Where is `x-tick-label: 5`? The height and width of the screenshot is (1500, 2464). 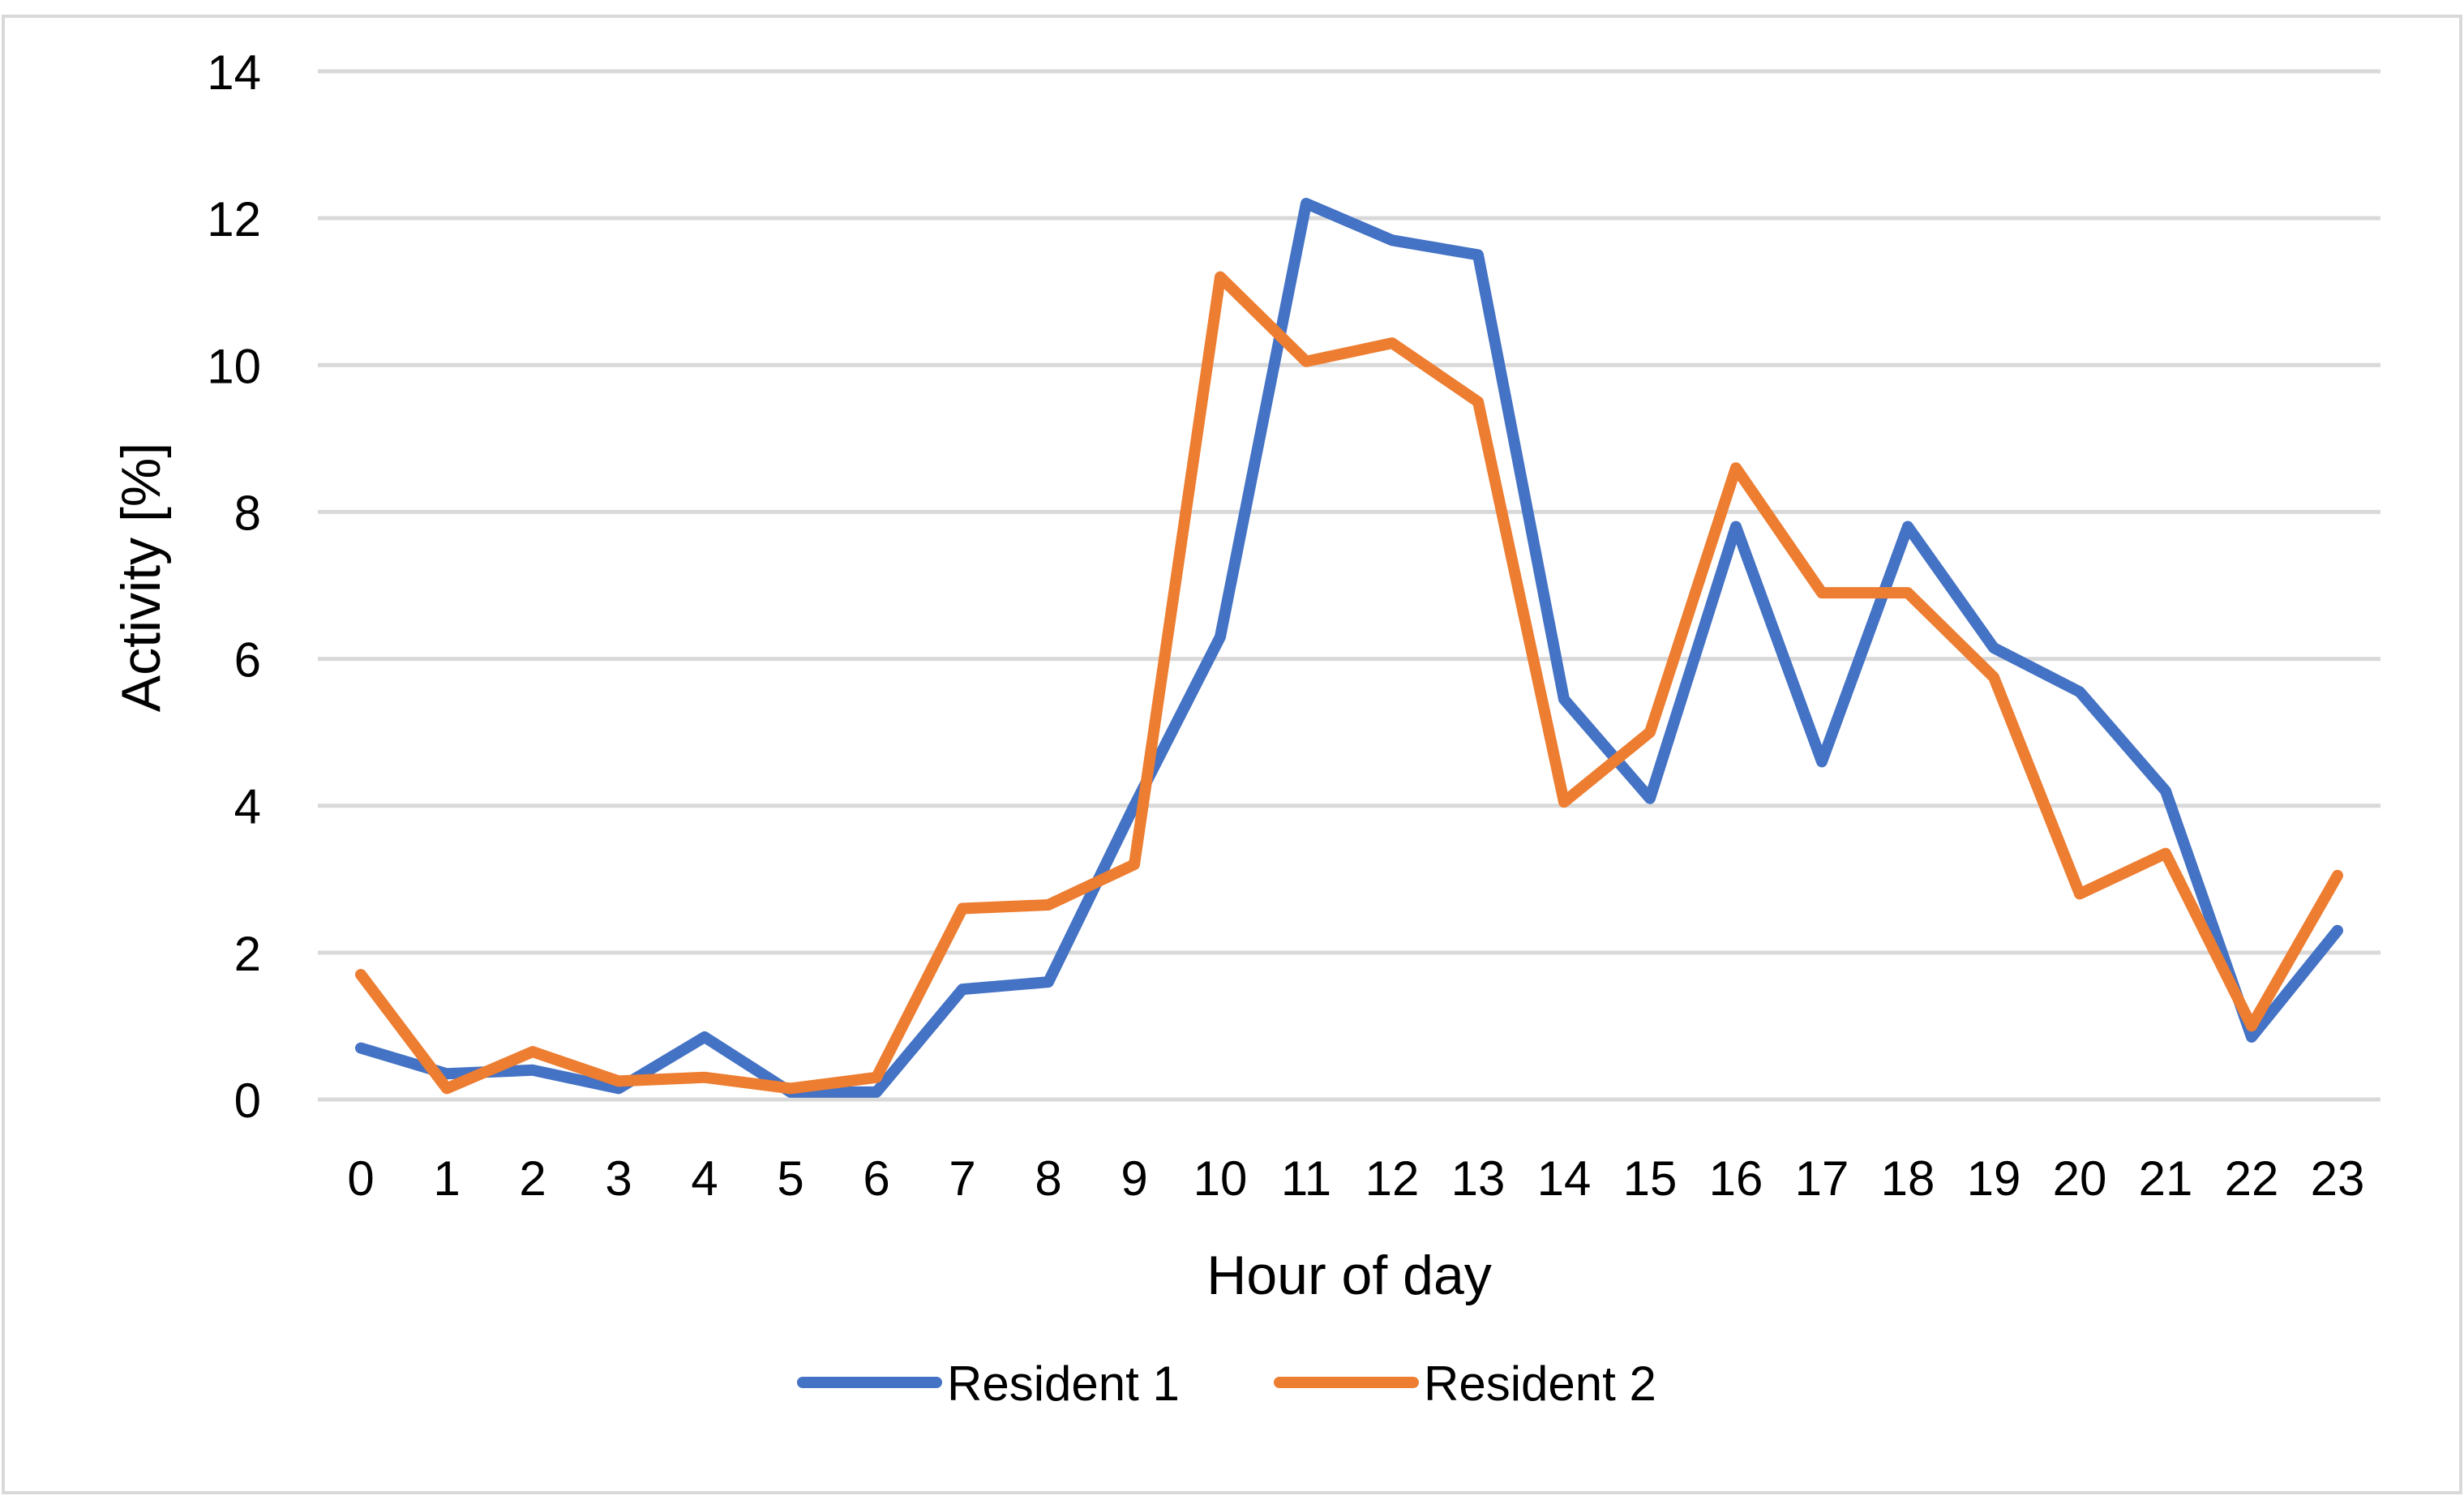 x-tick-label: 5 is located at coordinates (790, 1178).